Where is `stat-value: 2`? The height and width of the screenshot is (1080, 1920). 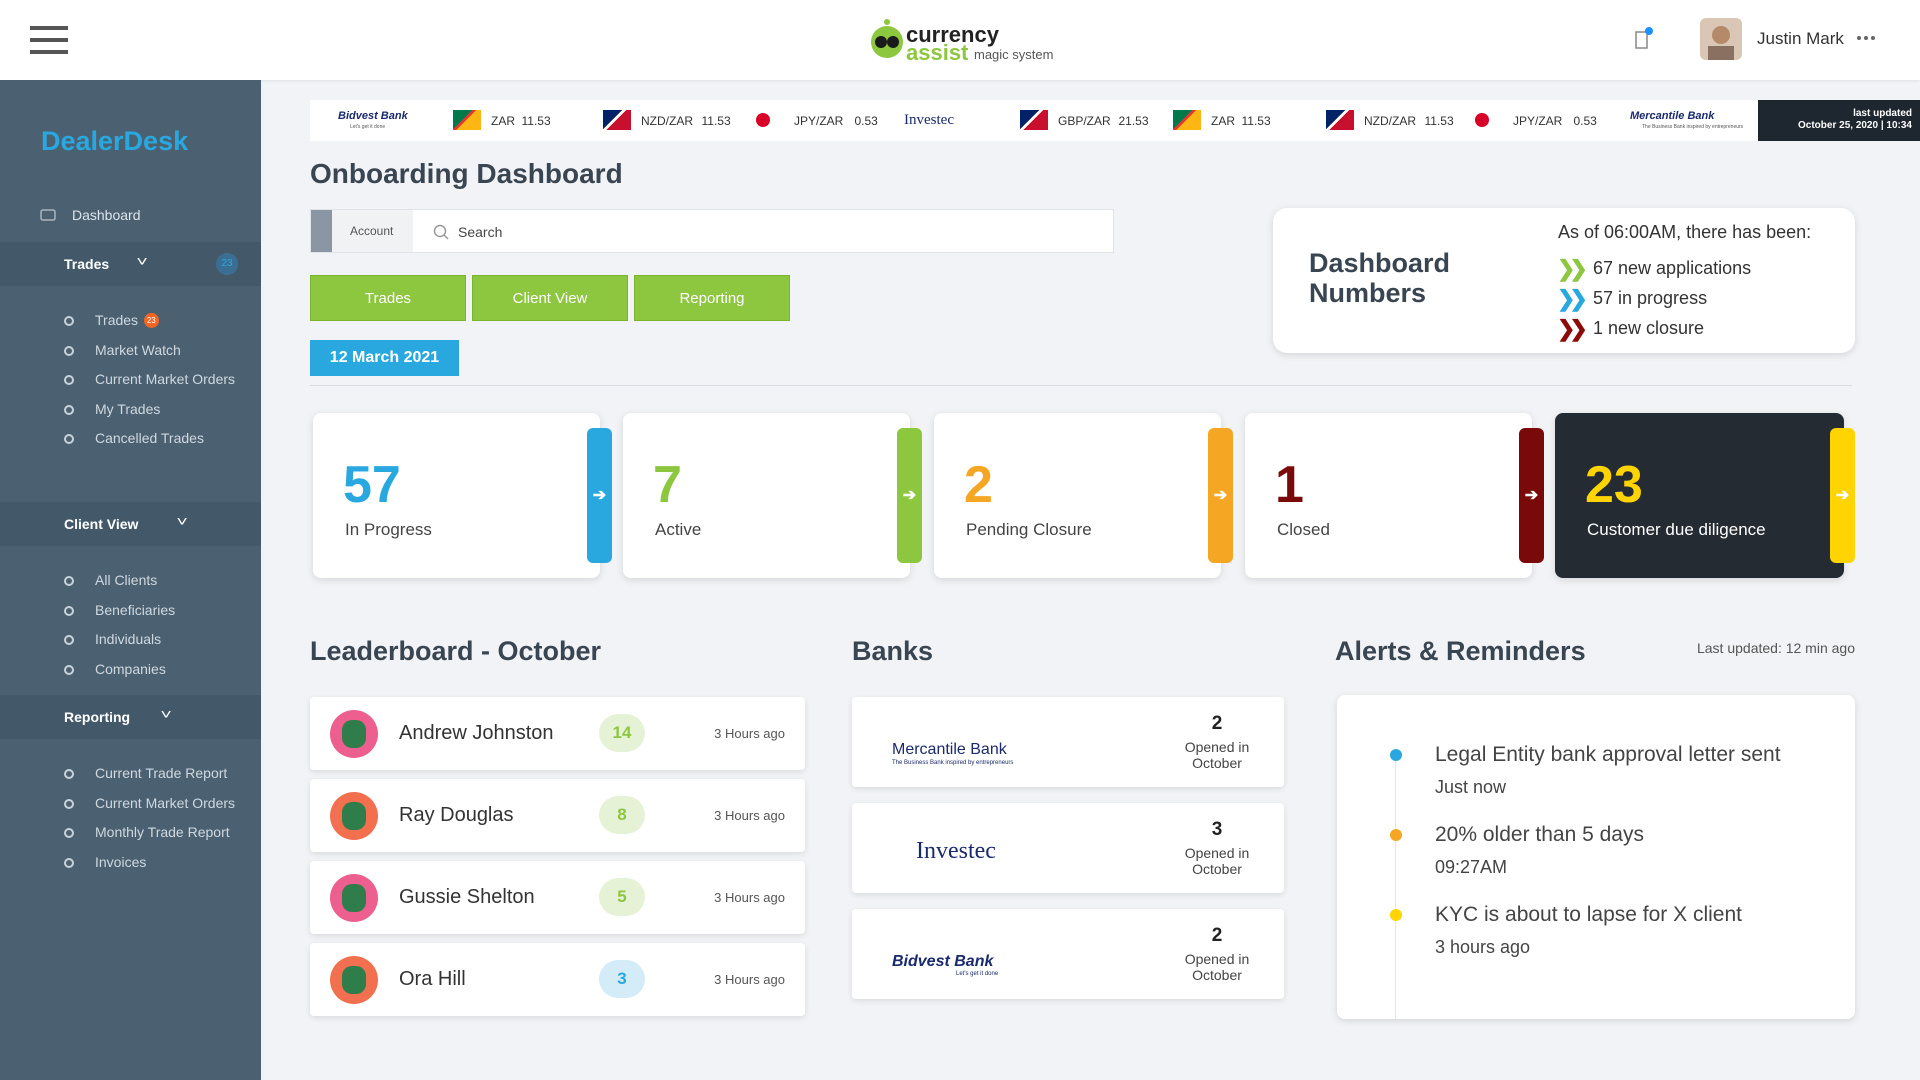 stat-value: 2 is located at coordinates (978, 485).